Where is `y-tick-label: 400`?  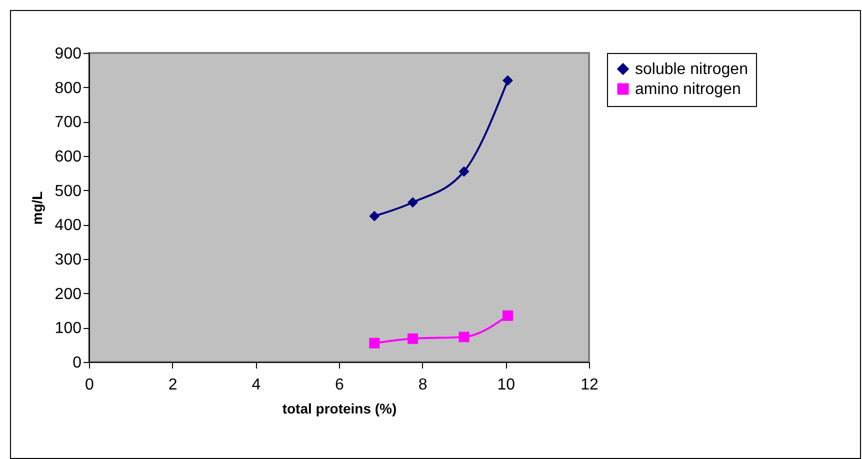
y-tick-label: 400 is located at coordinates (68, 225).